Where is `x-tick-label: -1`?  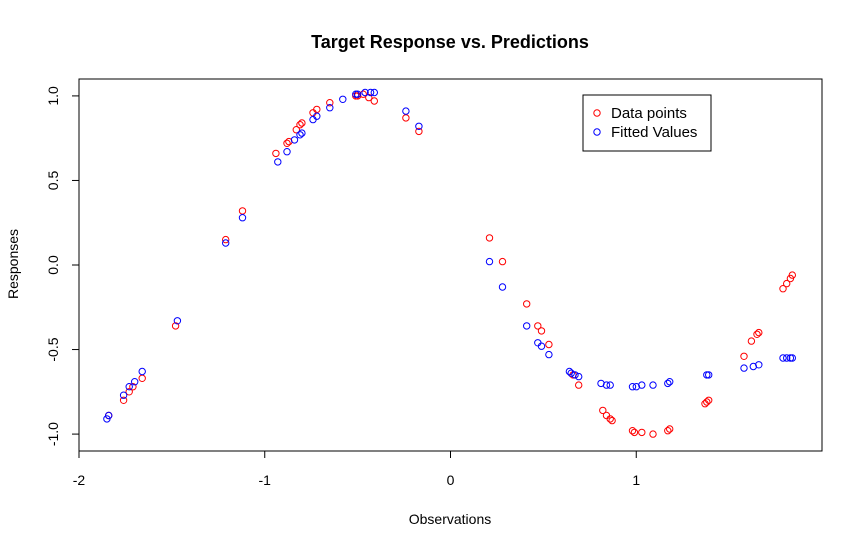 x-tick-label: -1 is located at coordinates (265, 480).